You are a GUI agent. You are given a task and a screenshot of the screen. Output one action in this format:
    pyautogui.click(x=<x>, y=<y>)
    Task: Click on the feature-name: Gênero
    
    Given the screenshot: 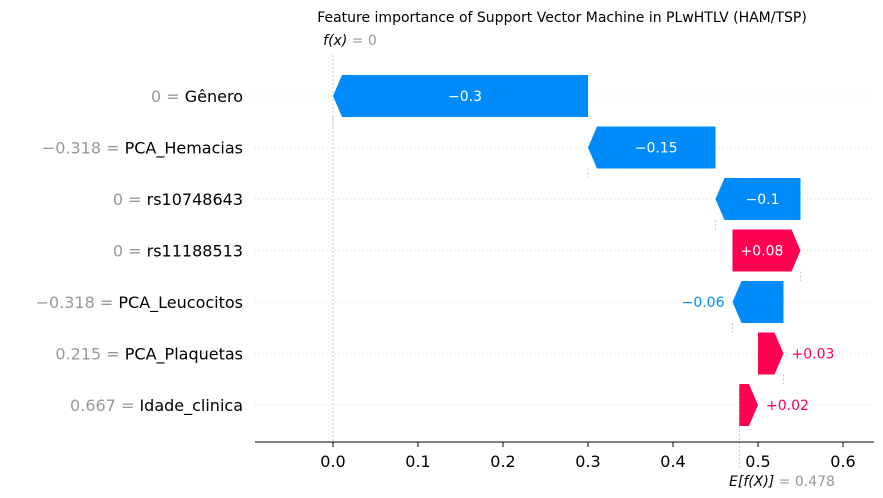 What is the action you would take?
    pyautogui.click(x=214, y=96)
    